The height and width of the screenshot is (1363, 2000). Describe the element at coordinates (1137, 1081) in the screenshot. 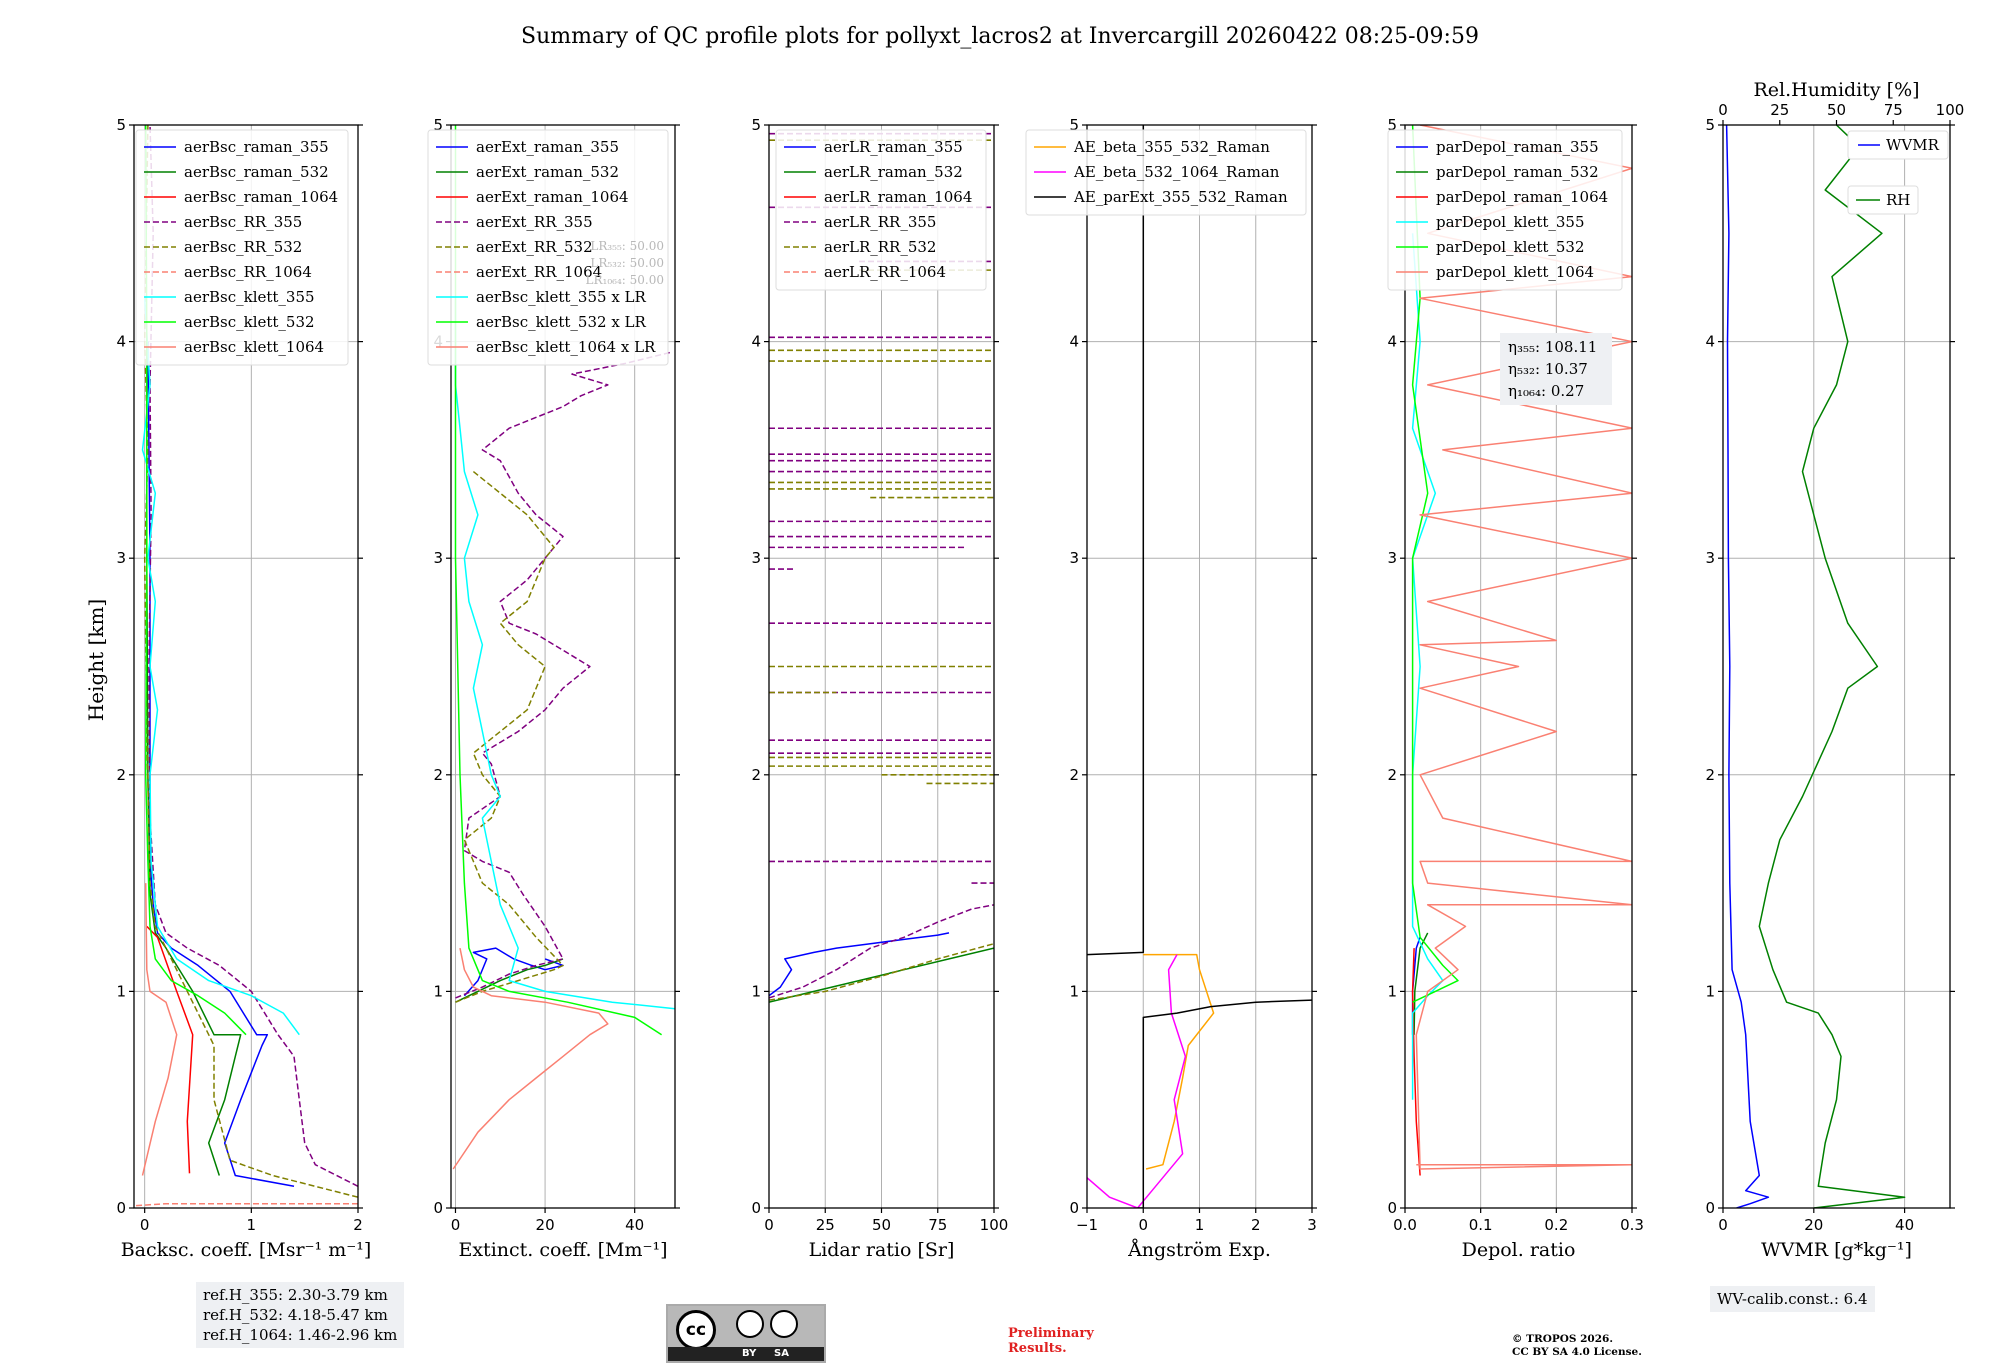

I see `series-ae-beta-532-1064-raman` at that location.